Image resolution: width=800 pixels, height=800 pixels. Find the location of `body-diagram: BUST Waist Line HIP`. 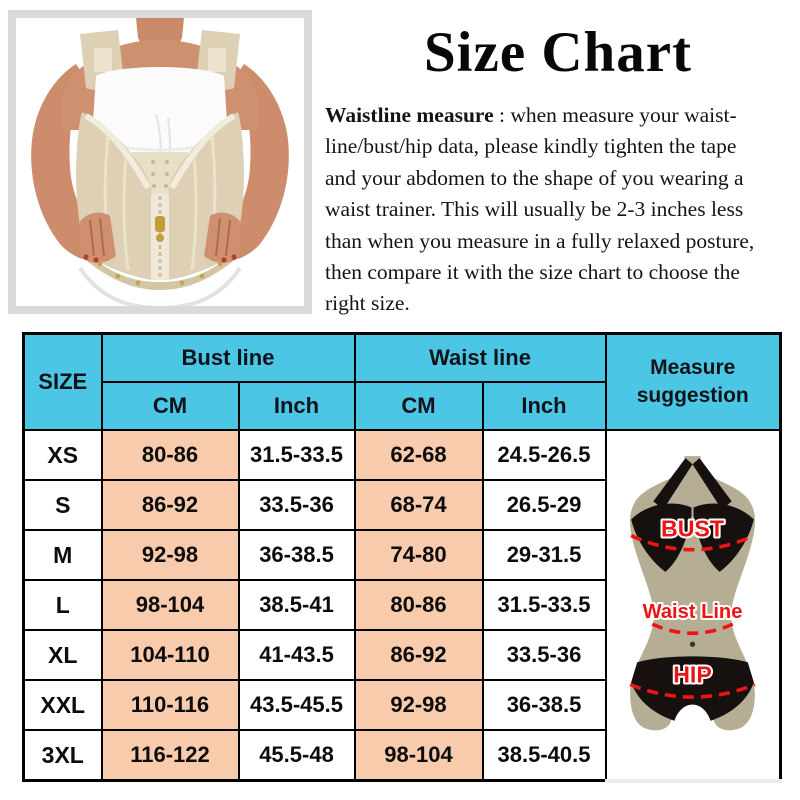

body-diagram: BUST Waist Line HIP is located at coordinates (692, 594).